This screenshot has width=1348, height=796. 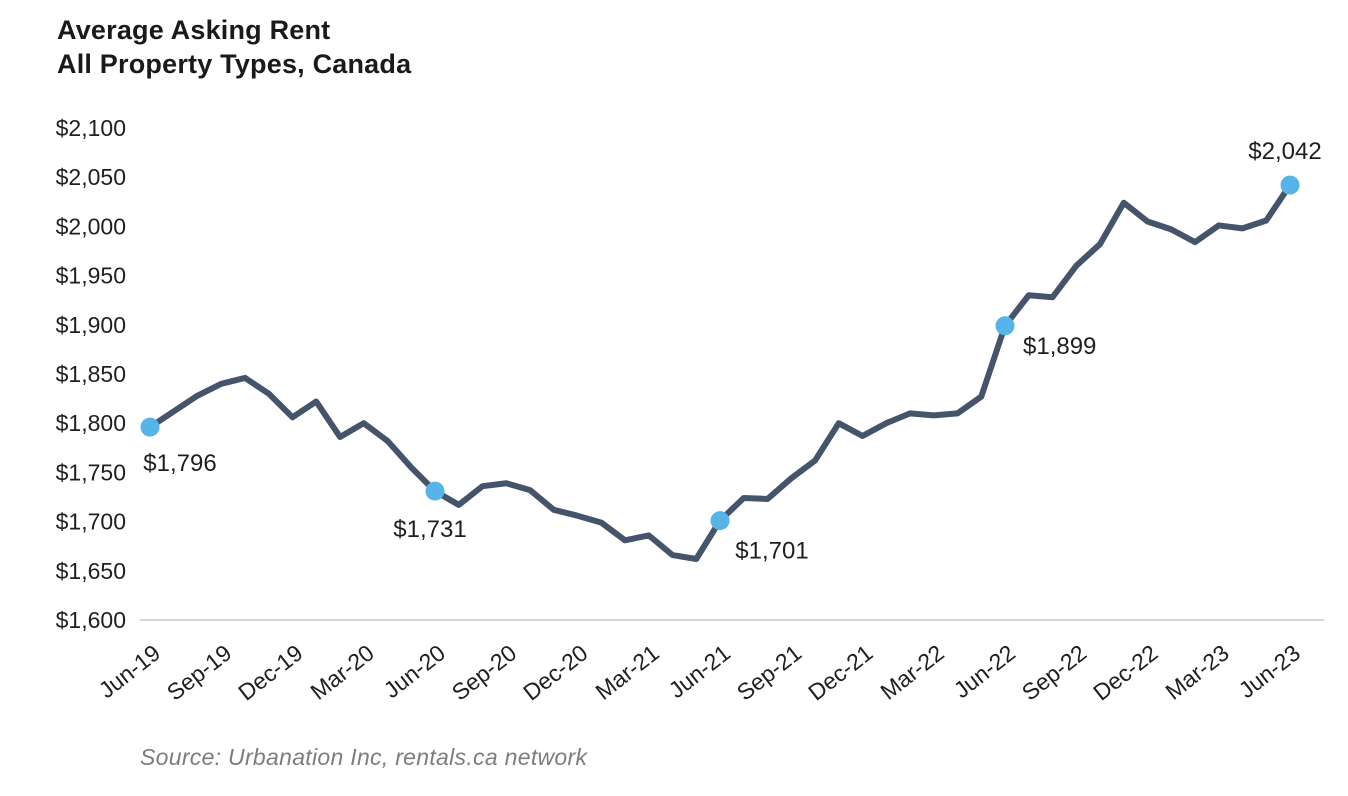 What do you see at coordinates (771, 551) in the screenshot?
I see `data-point-label-jun-21: $1,701` at bounding box center [771, 551].